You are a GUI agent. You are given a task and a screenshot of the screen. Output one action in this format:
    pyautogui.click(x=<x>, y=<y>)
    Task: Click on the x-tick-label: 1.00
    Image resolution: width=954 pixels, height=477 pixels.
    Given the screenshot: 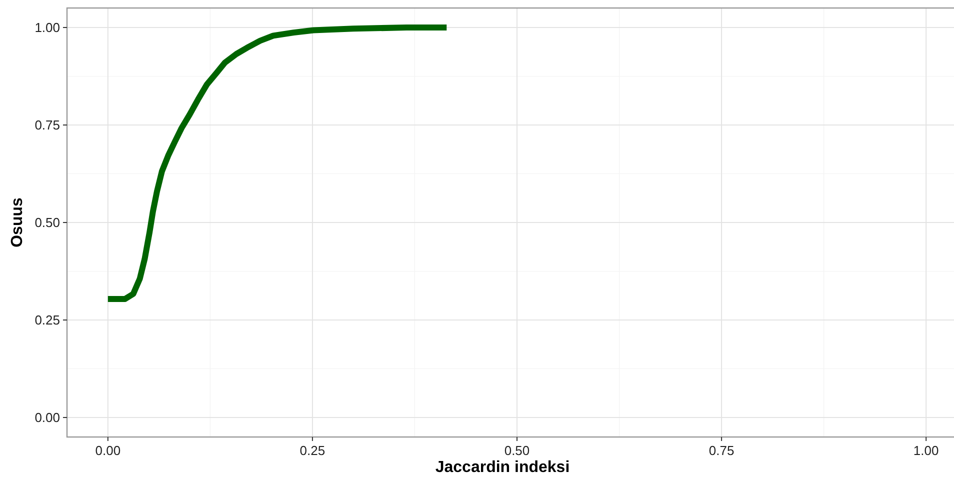 What is the action you would take?
    pyautogui.click(x=926, y=450)
    